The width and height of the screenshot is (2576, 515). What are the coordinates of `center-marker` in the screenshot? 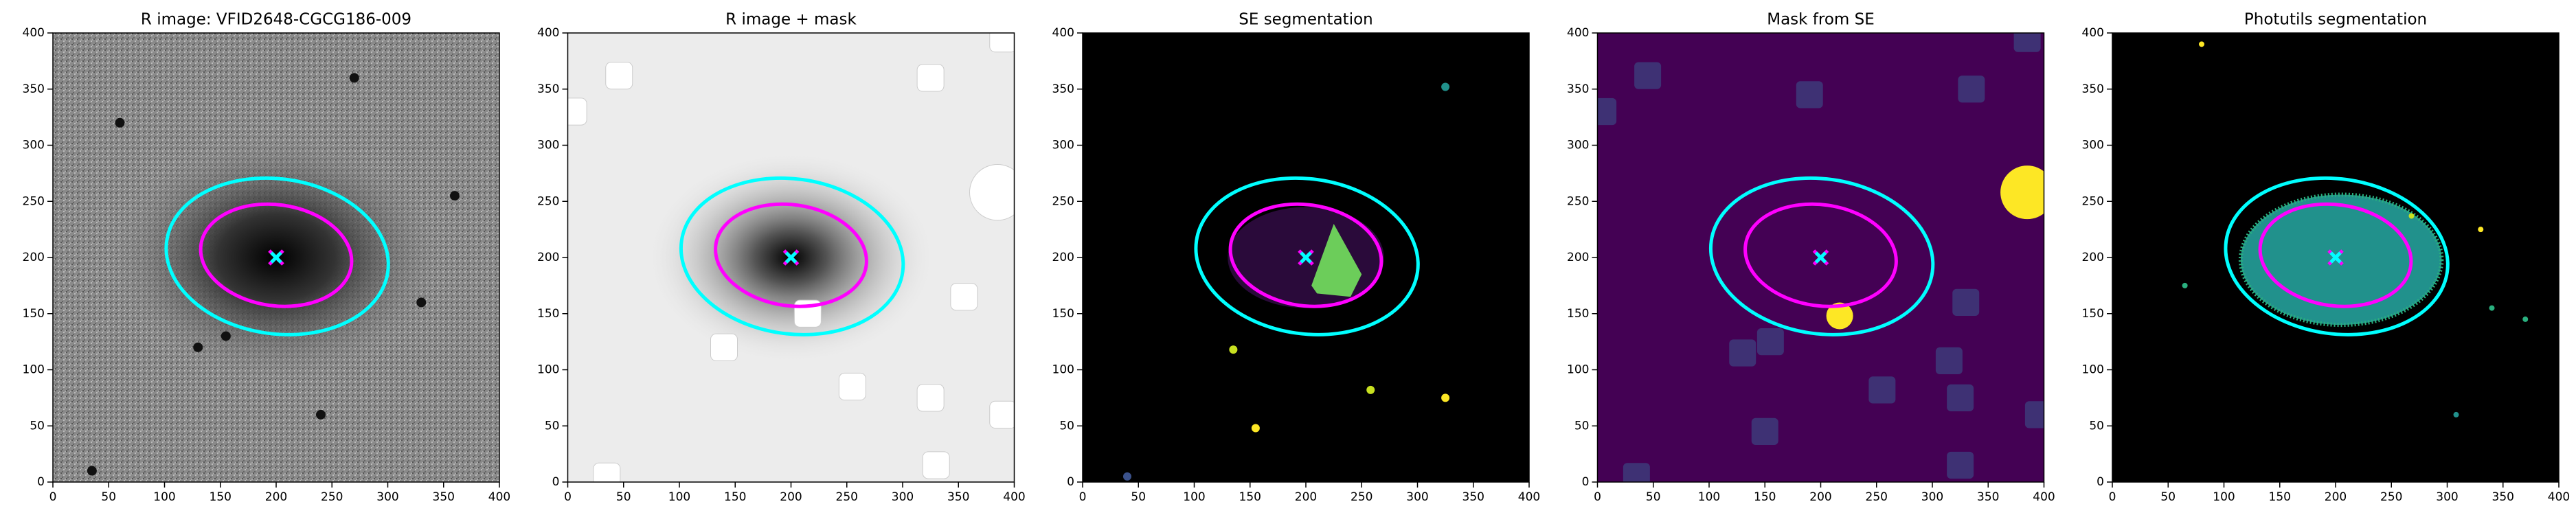 It's located at (2335, 257).